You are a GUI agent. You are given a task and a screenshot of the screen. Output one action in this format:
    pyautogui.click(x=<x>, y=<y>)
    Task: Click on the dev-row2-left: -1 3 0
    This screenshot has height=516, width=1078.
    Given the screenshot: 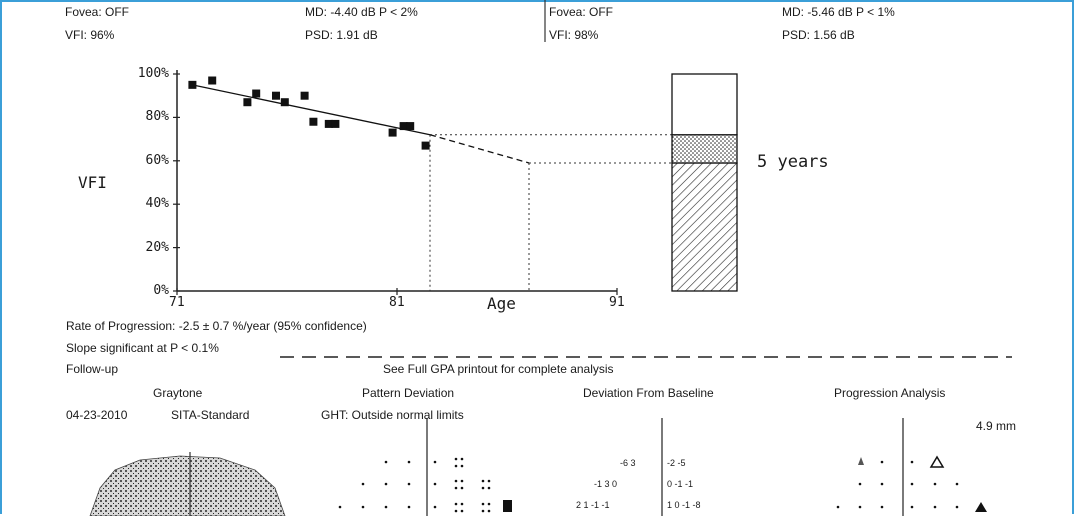 What is the action you would take?
    pyautogui.click(x=606, y=484)
    